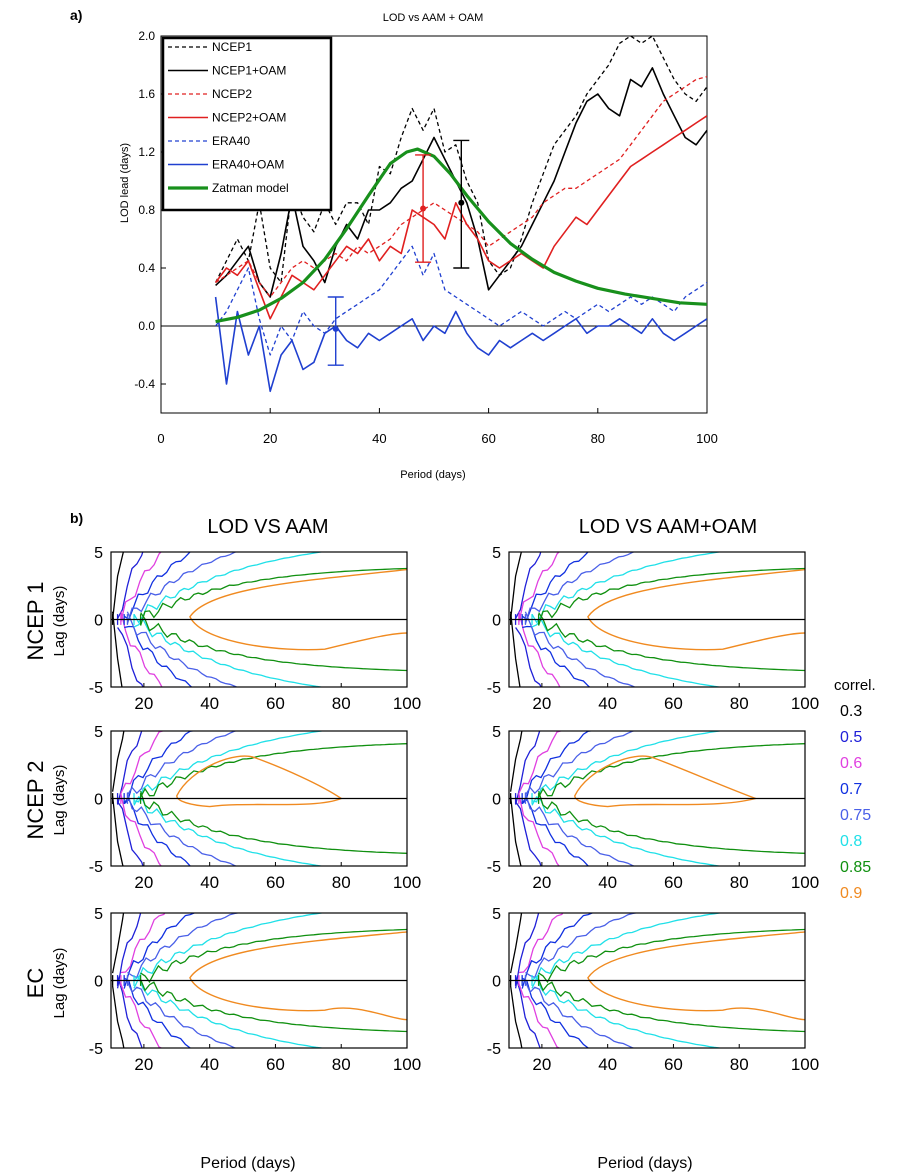 Image resolution: width=906 pixels, height=1174 pixels. What do you see at coordinates (59, 621) in the screenshot?
I see `lag-label-ncep1: Lag (days)` at bounding box center [59, 621].